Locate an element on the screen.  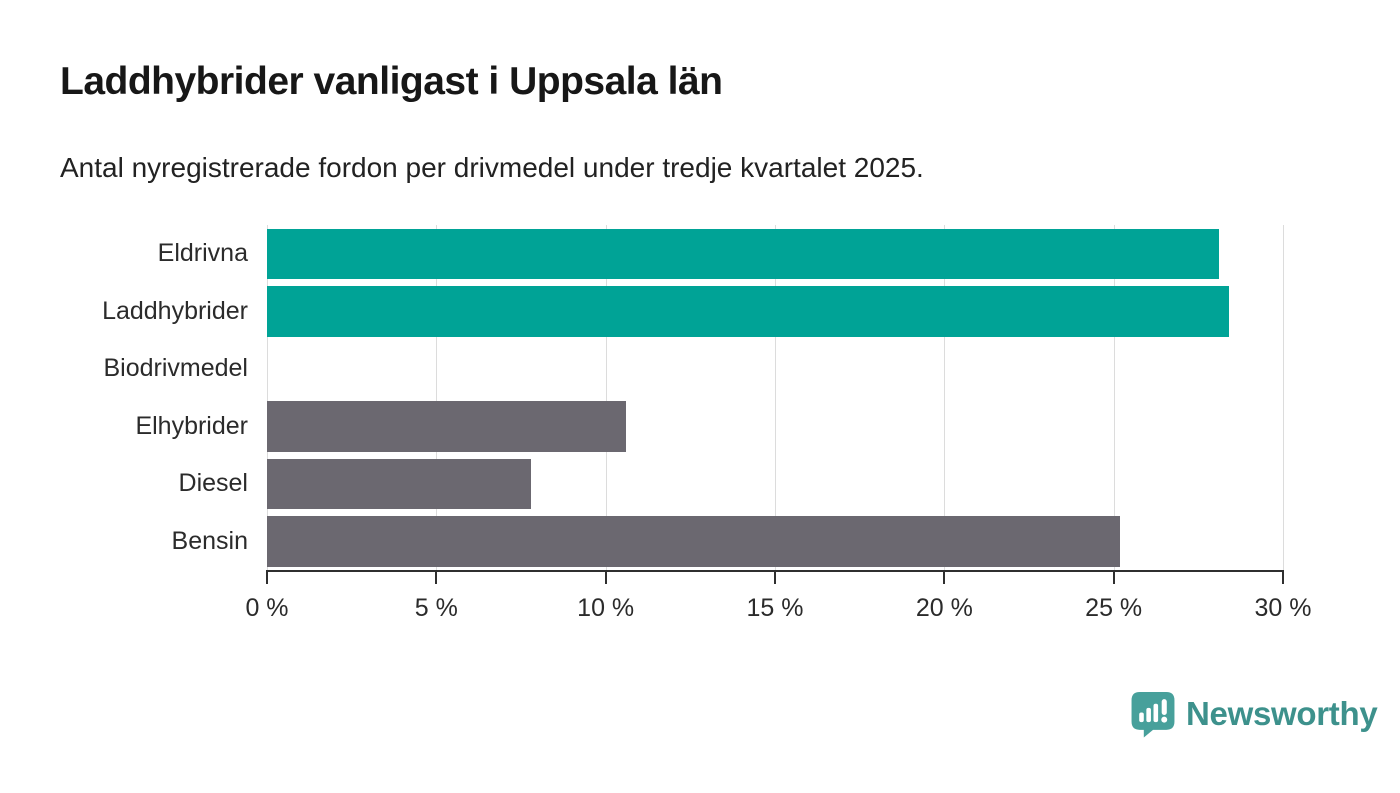
category-label: Eldrivna is located at coordinates (202, 253).